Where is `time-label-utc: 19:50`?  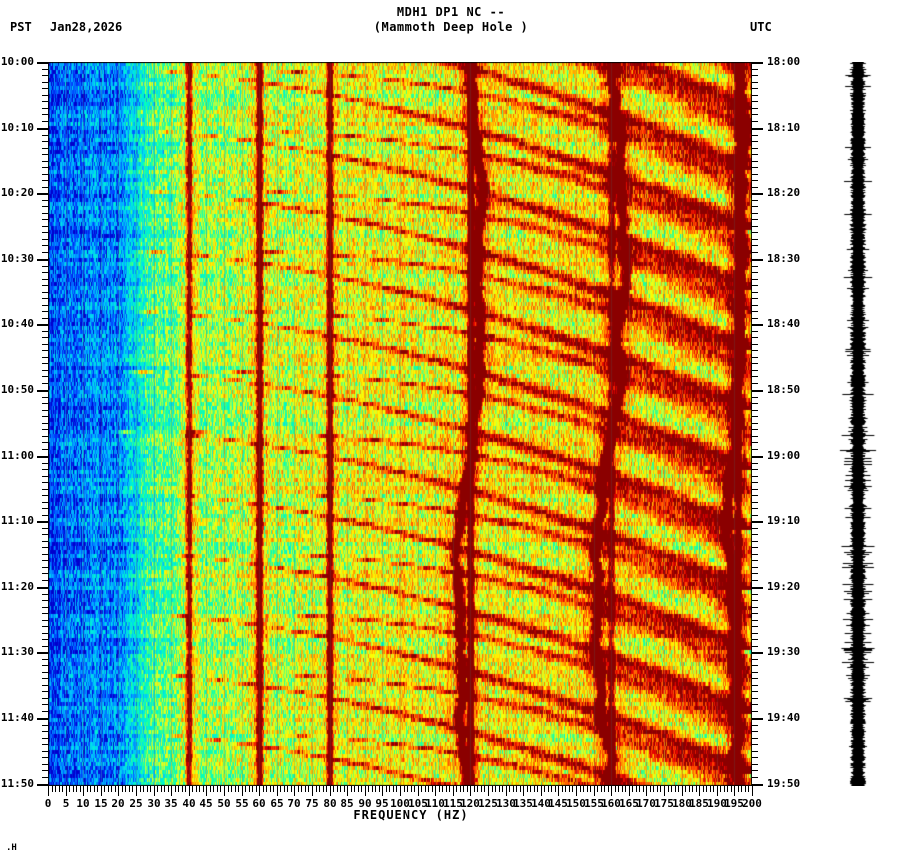
time-label-utc: 19:50 is located at coordinates (784, 783).